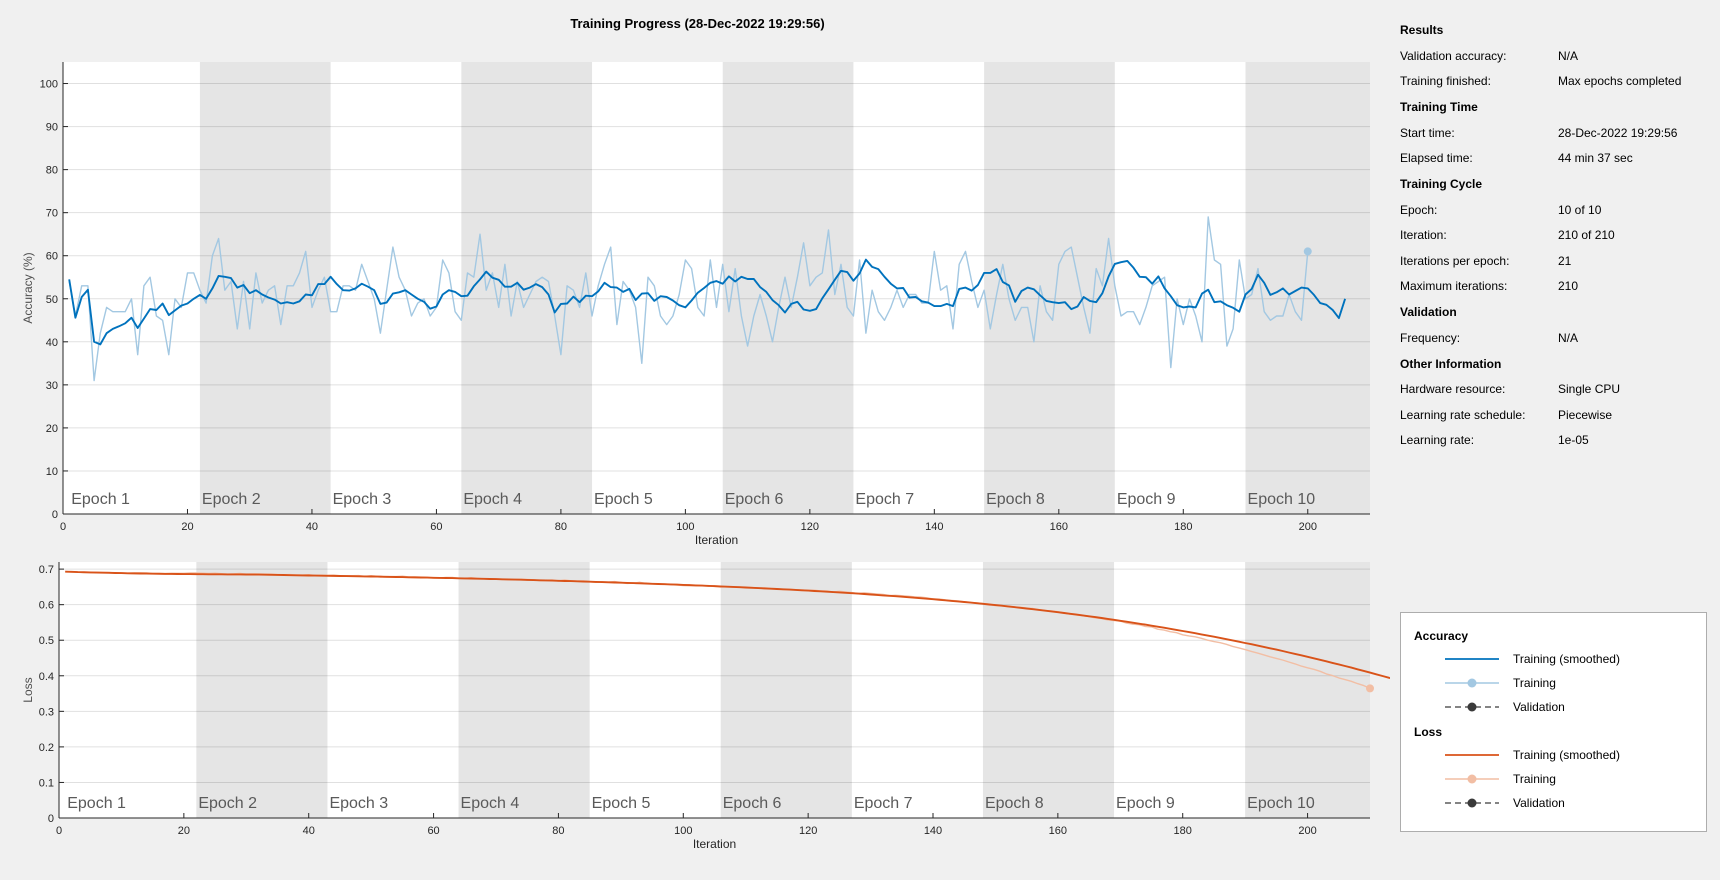 The height and width of the screenshot is (880, 1720). What do you see at coordinates (1580, 209) in the screenshot?
I see `info-value: 10 of 10` at bounding box center [1580, 209].